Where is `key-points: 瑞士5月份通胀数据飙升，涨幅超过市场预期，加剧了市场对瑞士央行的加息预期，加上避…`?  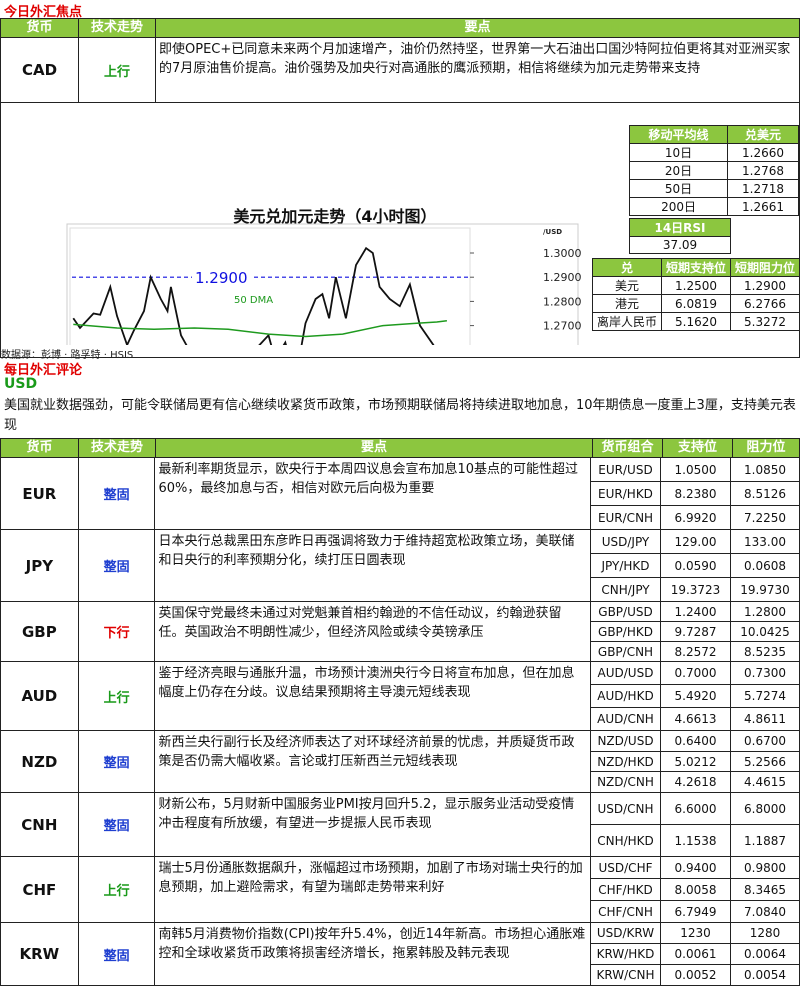
key-points: 瑞士5月份通胀数据飙升，涨幅超过市场预期，加剧了市场对瑞士央行的加息预期，加上避… is located at coordinates (373, 889).